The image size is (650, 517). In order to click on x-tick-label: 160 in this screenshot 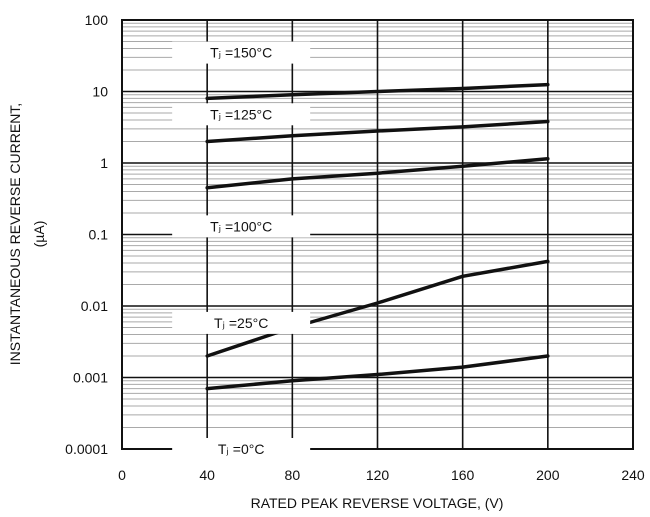, I will do `click(463, 475)`.